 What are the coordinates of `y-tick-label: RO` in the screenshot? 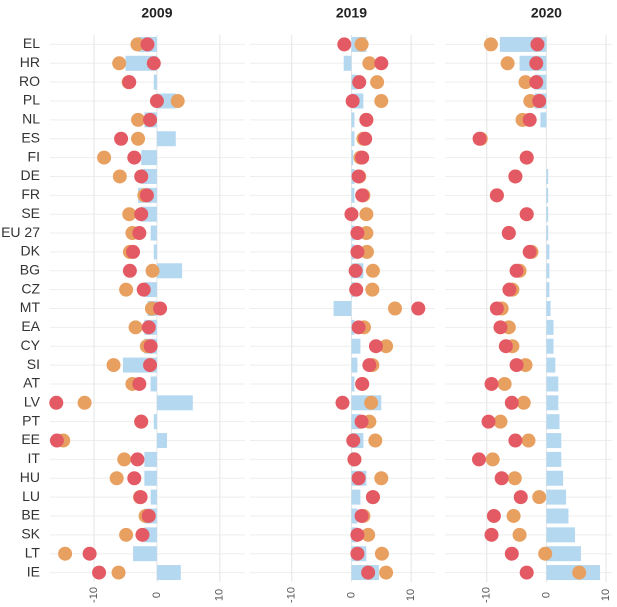 It's located at (29, 81).